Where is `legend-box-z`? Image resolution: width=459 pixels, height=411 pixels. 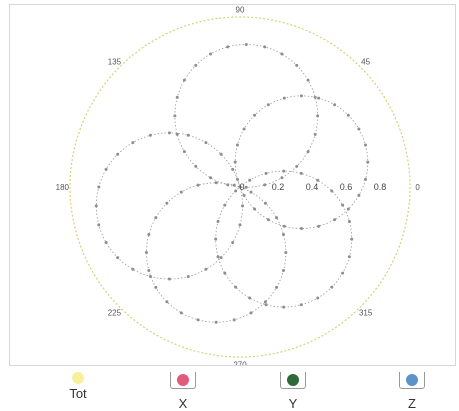
legend-box-z is located at coordinates (412, 380).